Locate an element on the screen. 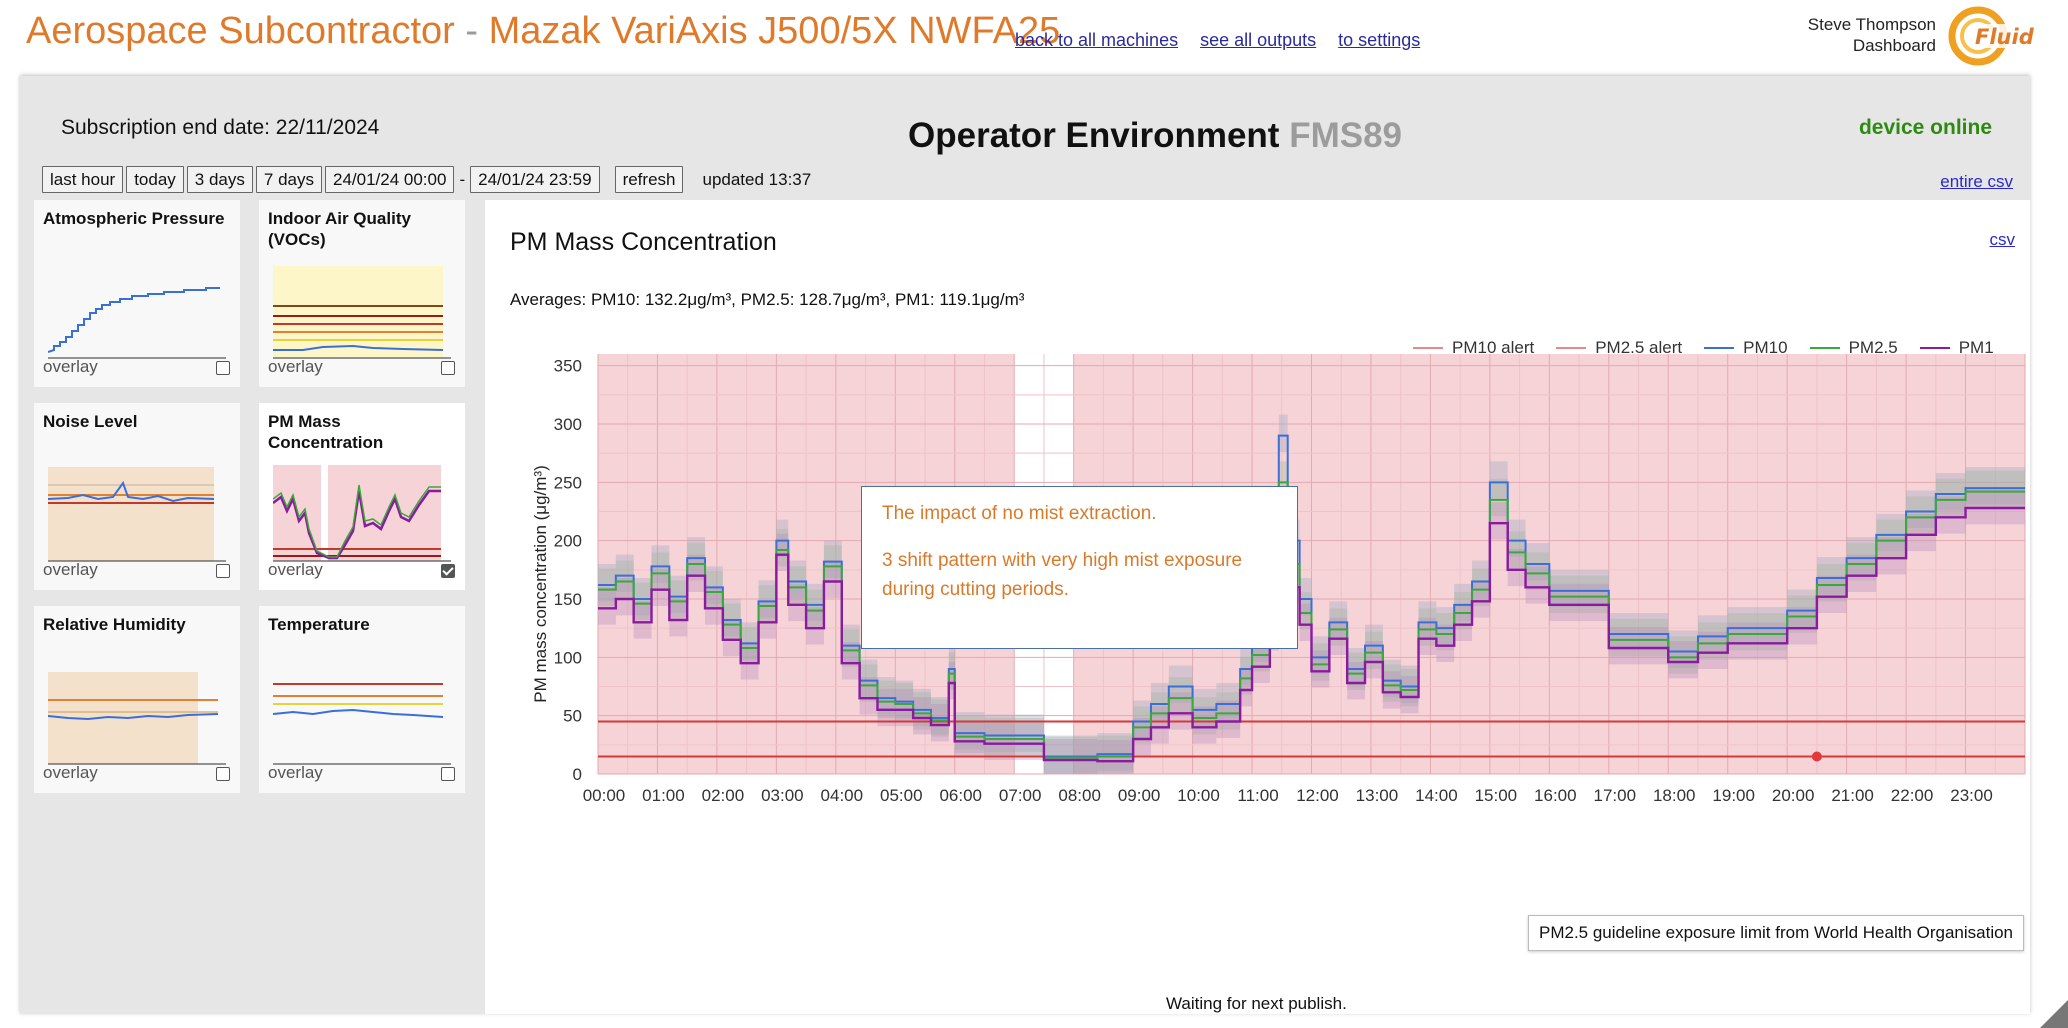  tile-temperature: Temperature overlay is located at coordinates (362, 699).